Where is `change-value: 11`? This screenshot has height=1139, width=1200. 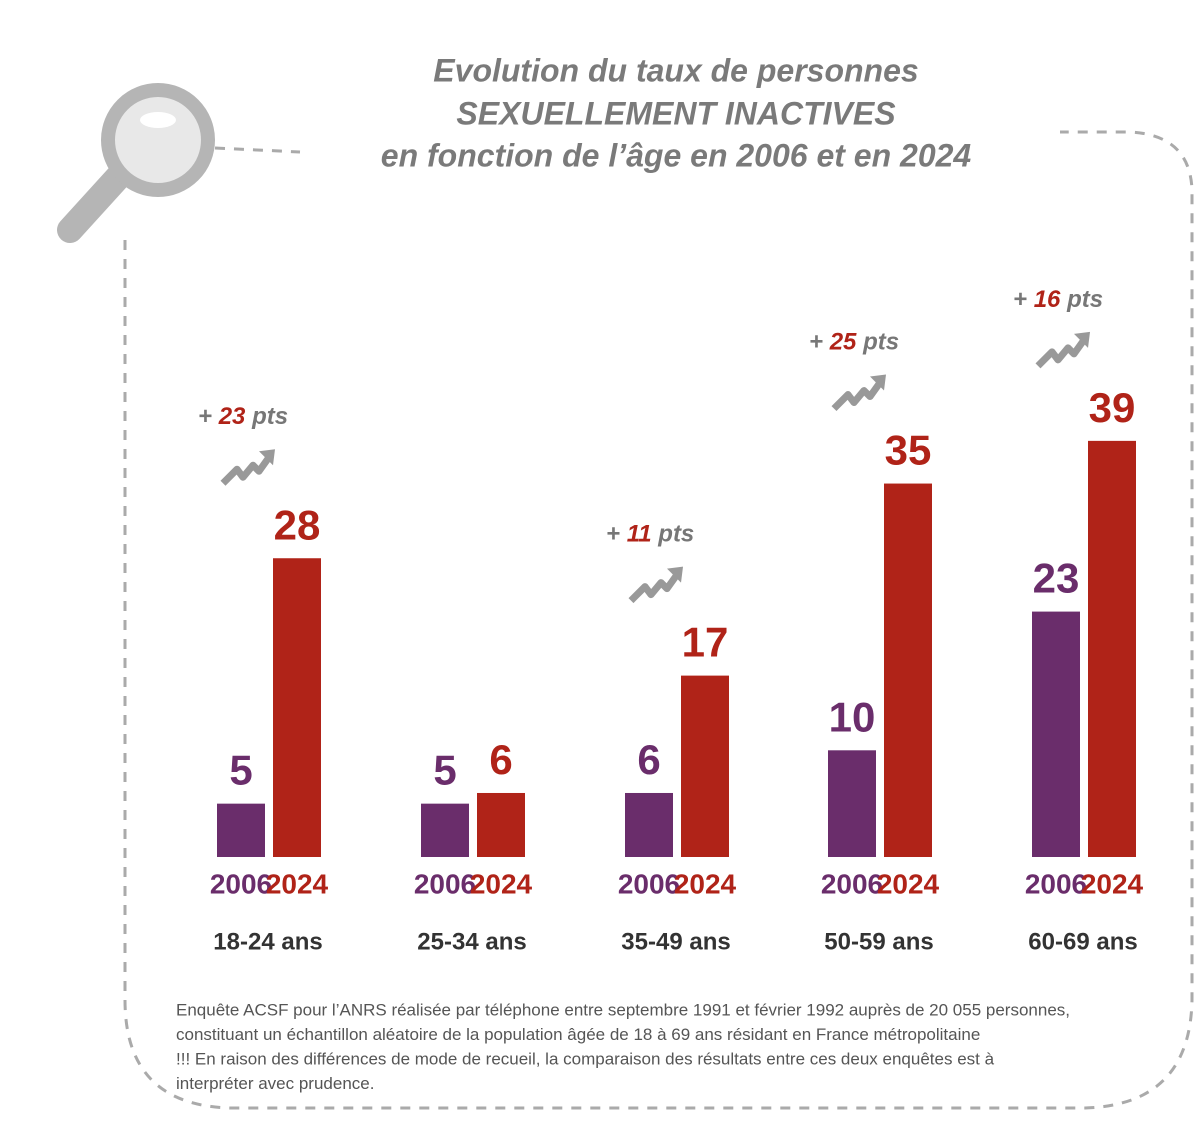
change-value: 11 is located at coordinates (639, 534).